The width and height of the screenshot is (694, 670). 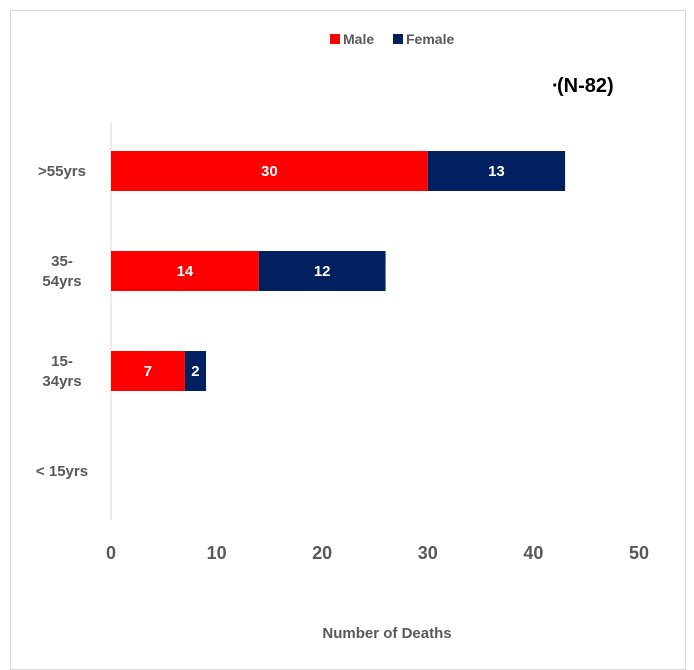 What do you see at coordinates (62, 321) in the screenshot?
I see `y-tick-labels: < 15yrs 15-34yrs 35-54yrs >55yrs` at bounding box center [62, 321].